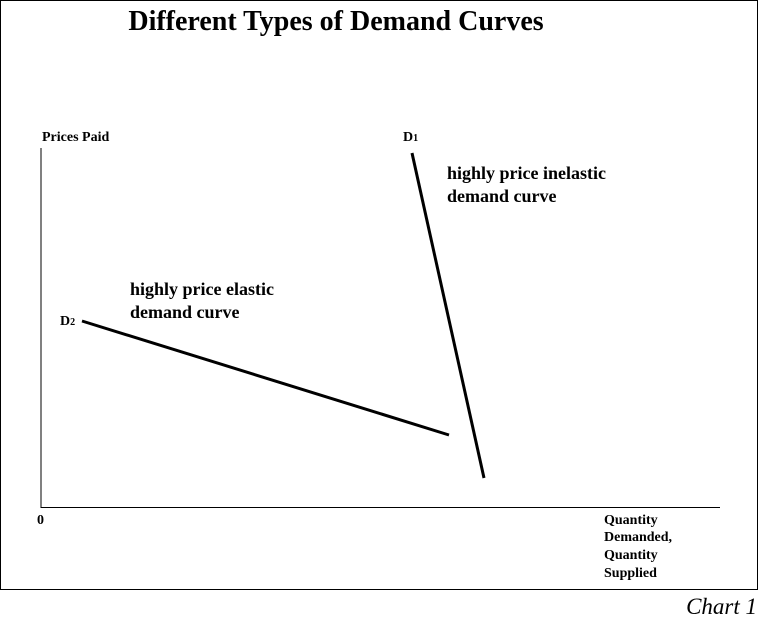 This screenshot has width=765, height=641. I want to click on title: Different Types of Demand Curves, so click(335, 21).